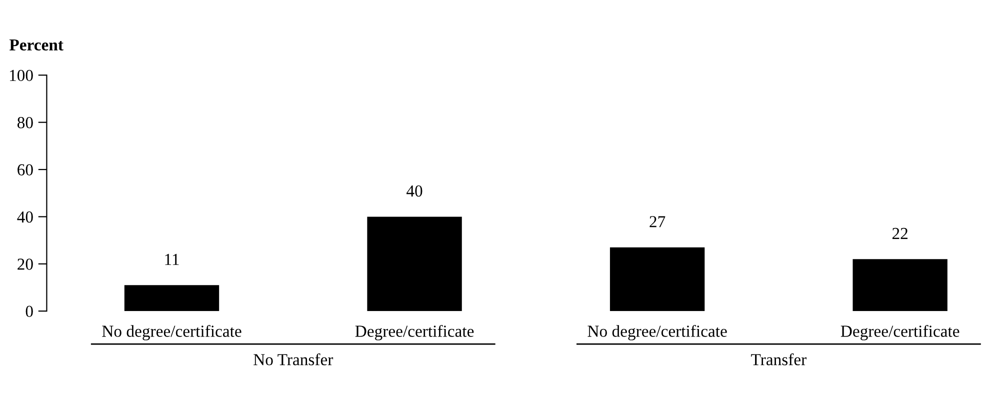 Image resolution: width=994 pixels, height=404 pixels. I want to click on y-tick-label: 20, so click(25, 264).